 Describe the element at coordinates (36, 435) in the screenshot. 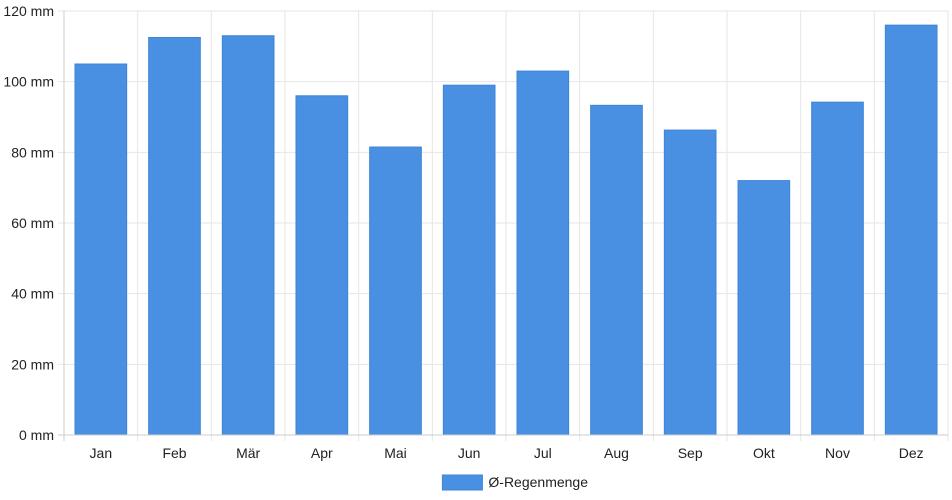

I see `y-tick-label: 0 mm` at that location.